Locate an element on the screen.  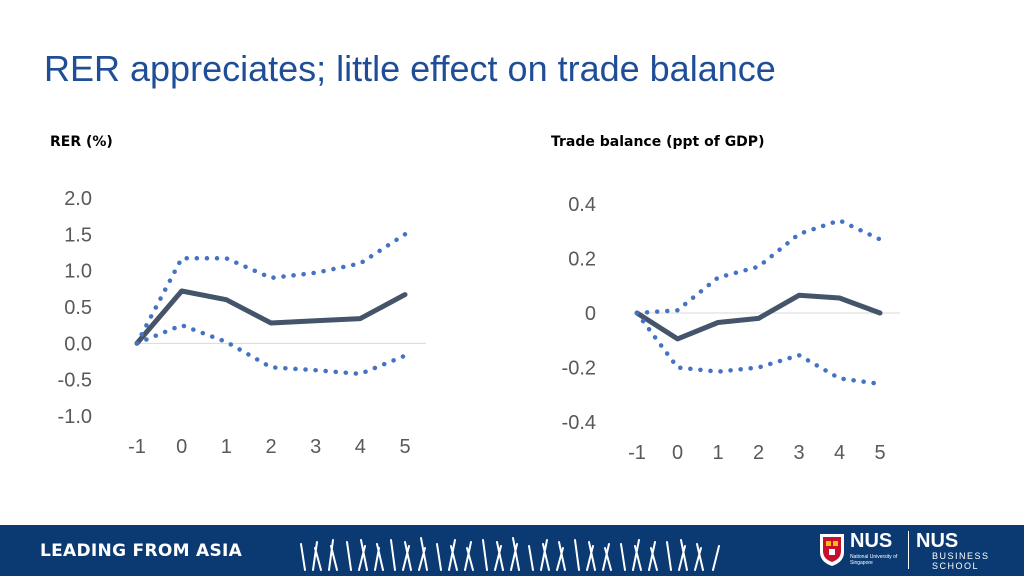
trade-y-tick-label: 0 is located at coordinates (590, 314).